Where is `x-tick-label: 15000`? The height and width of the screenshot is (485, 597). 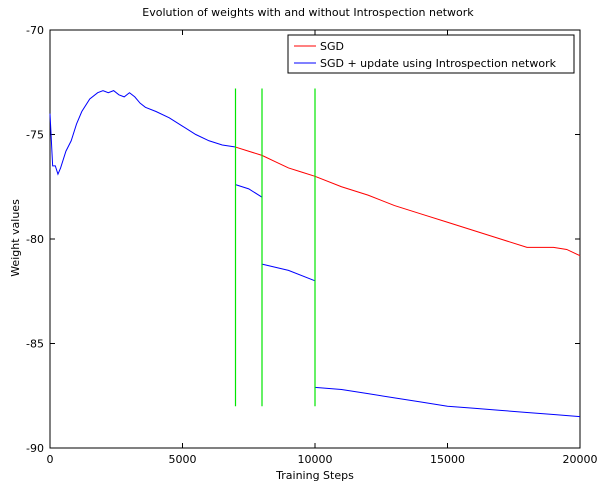
x-tick-label: 15000 is located at coordinates (447, 459).